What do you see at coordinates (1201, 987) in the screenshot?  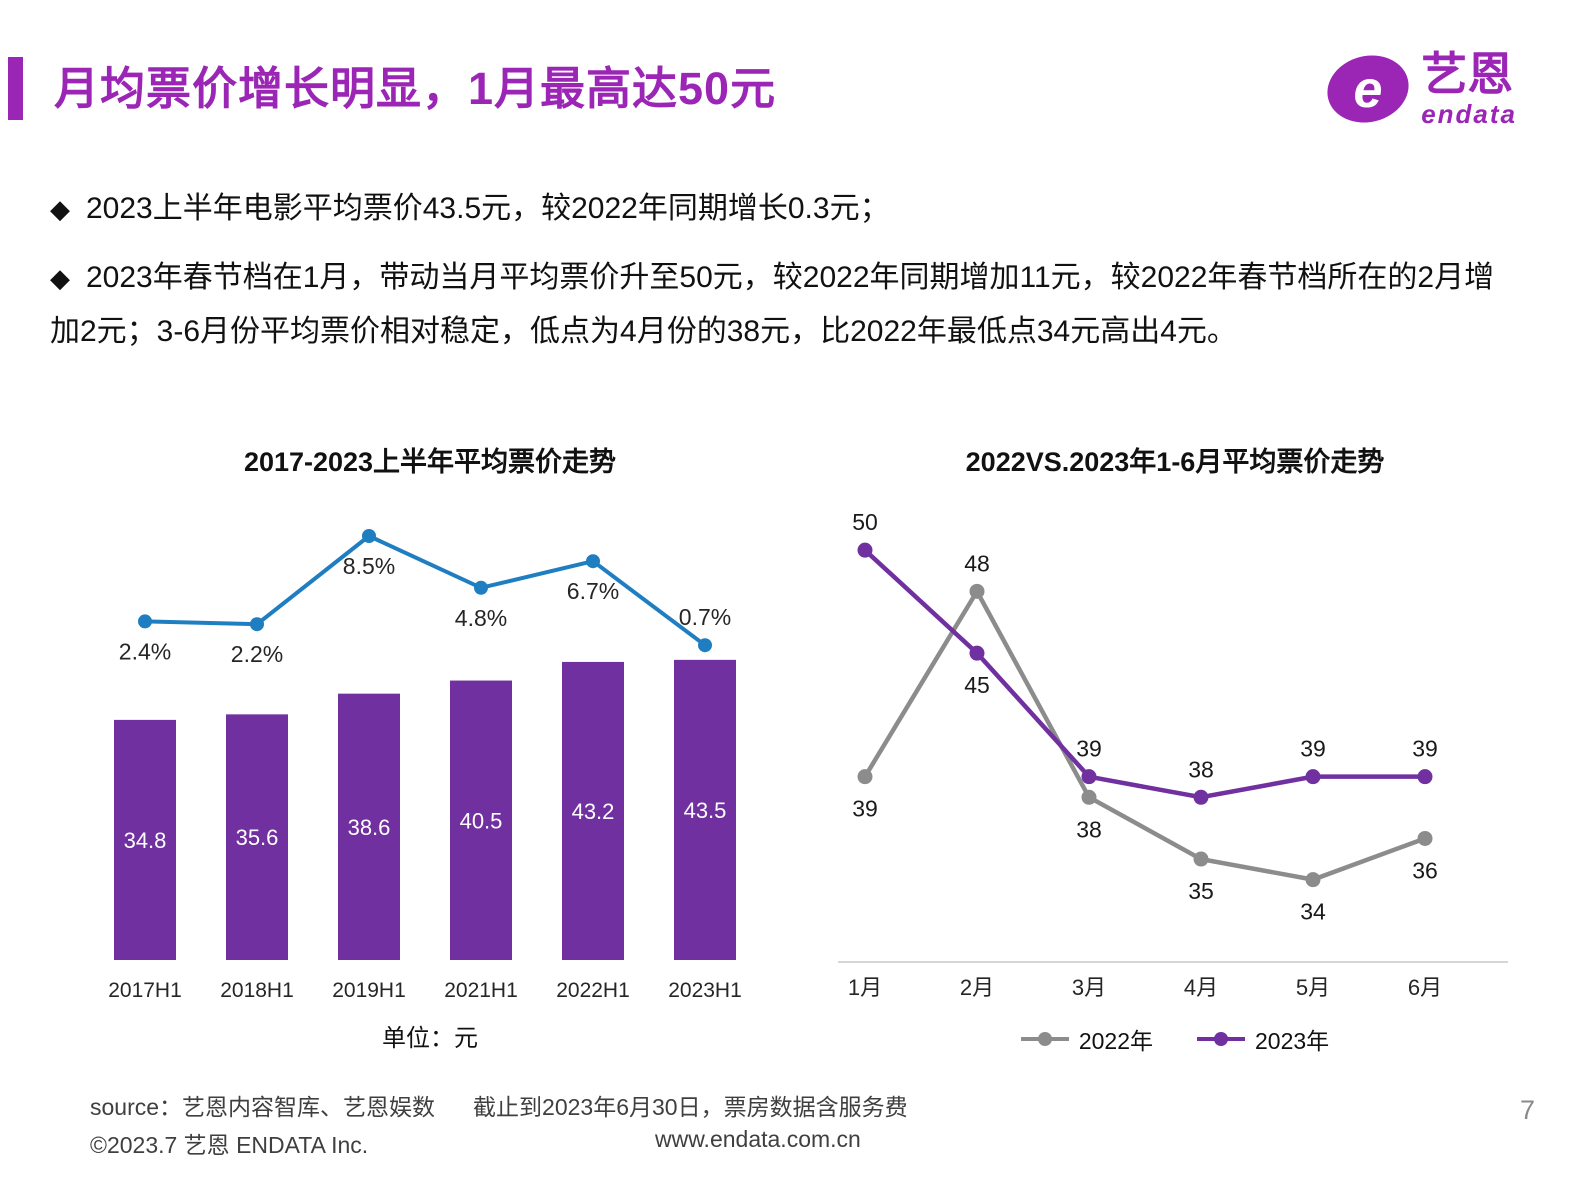 I see `category-label: 4月` at bounding box center [1201, 987].